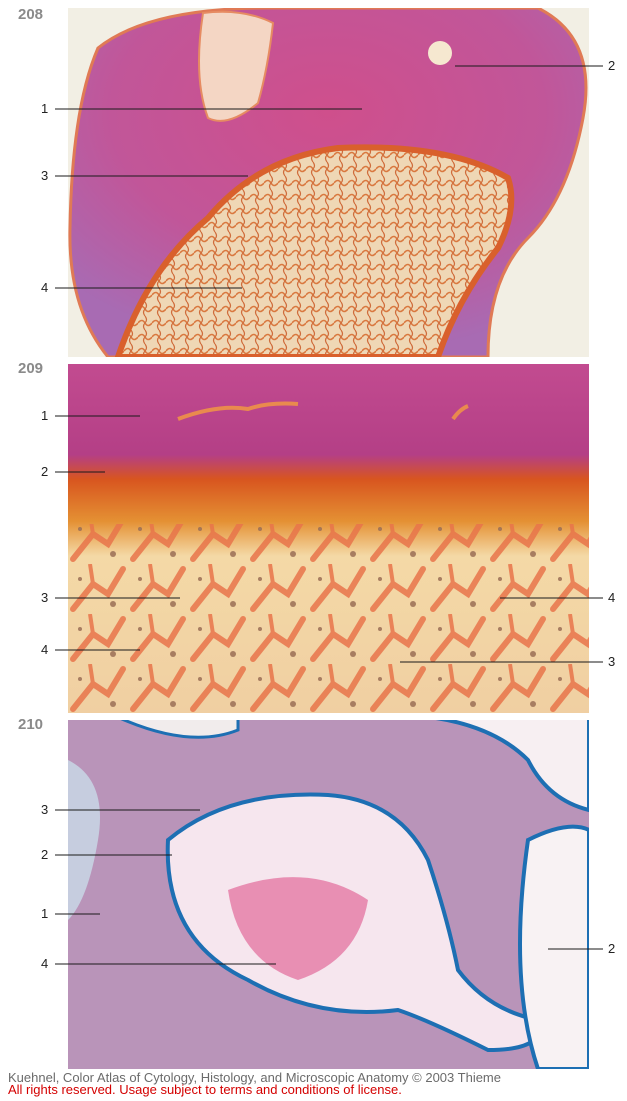 The height and width of the screenshot is (1101, 627). Describe the element at coordinates (45, 854) in the screenshot. I see `label-210-2-left: 2` at that location.